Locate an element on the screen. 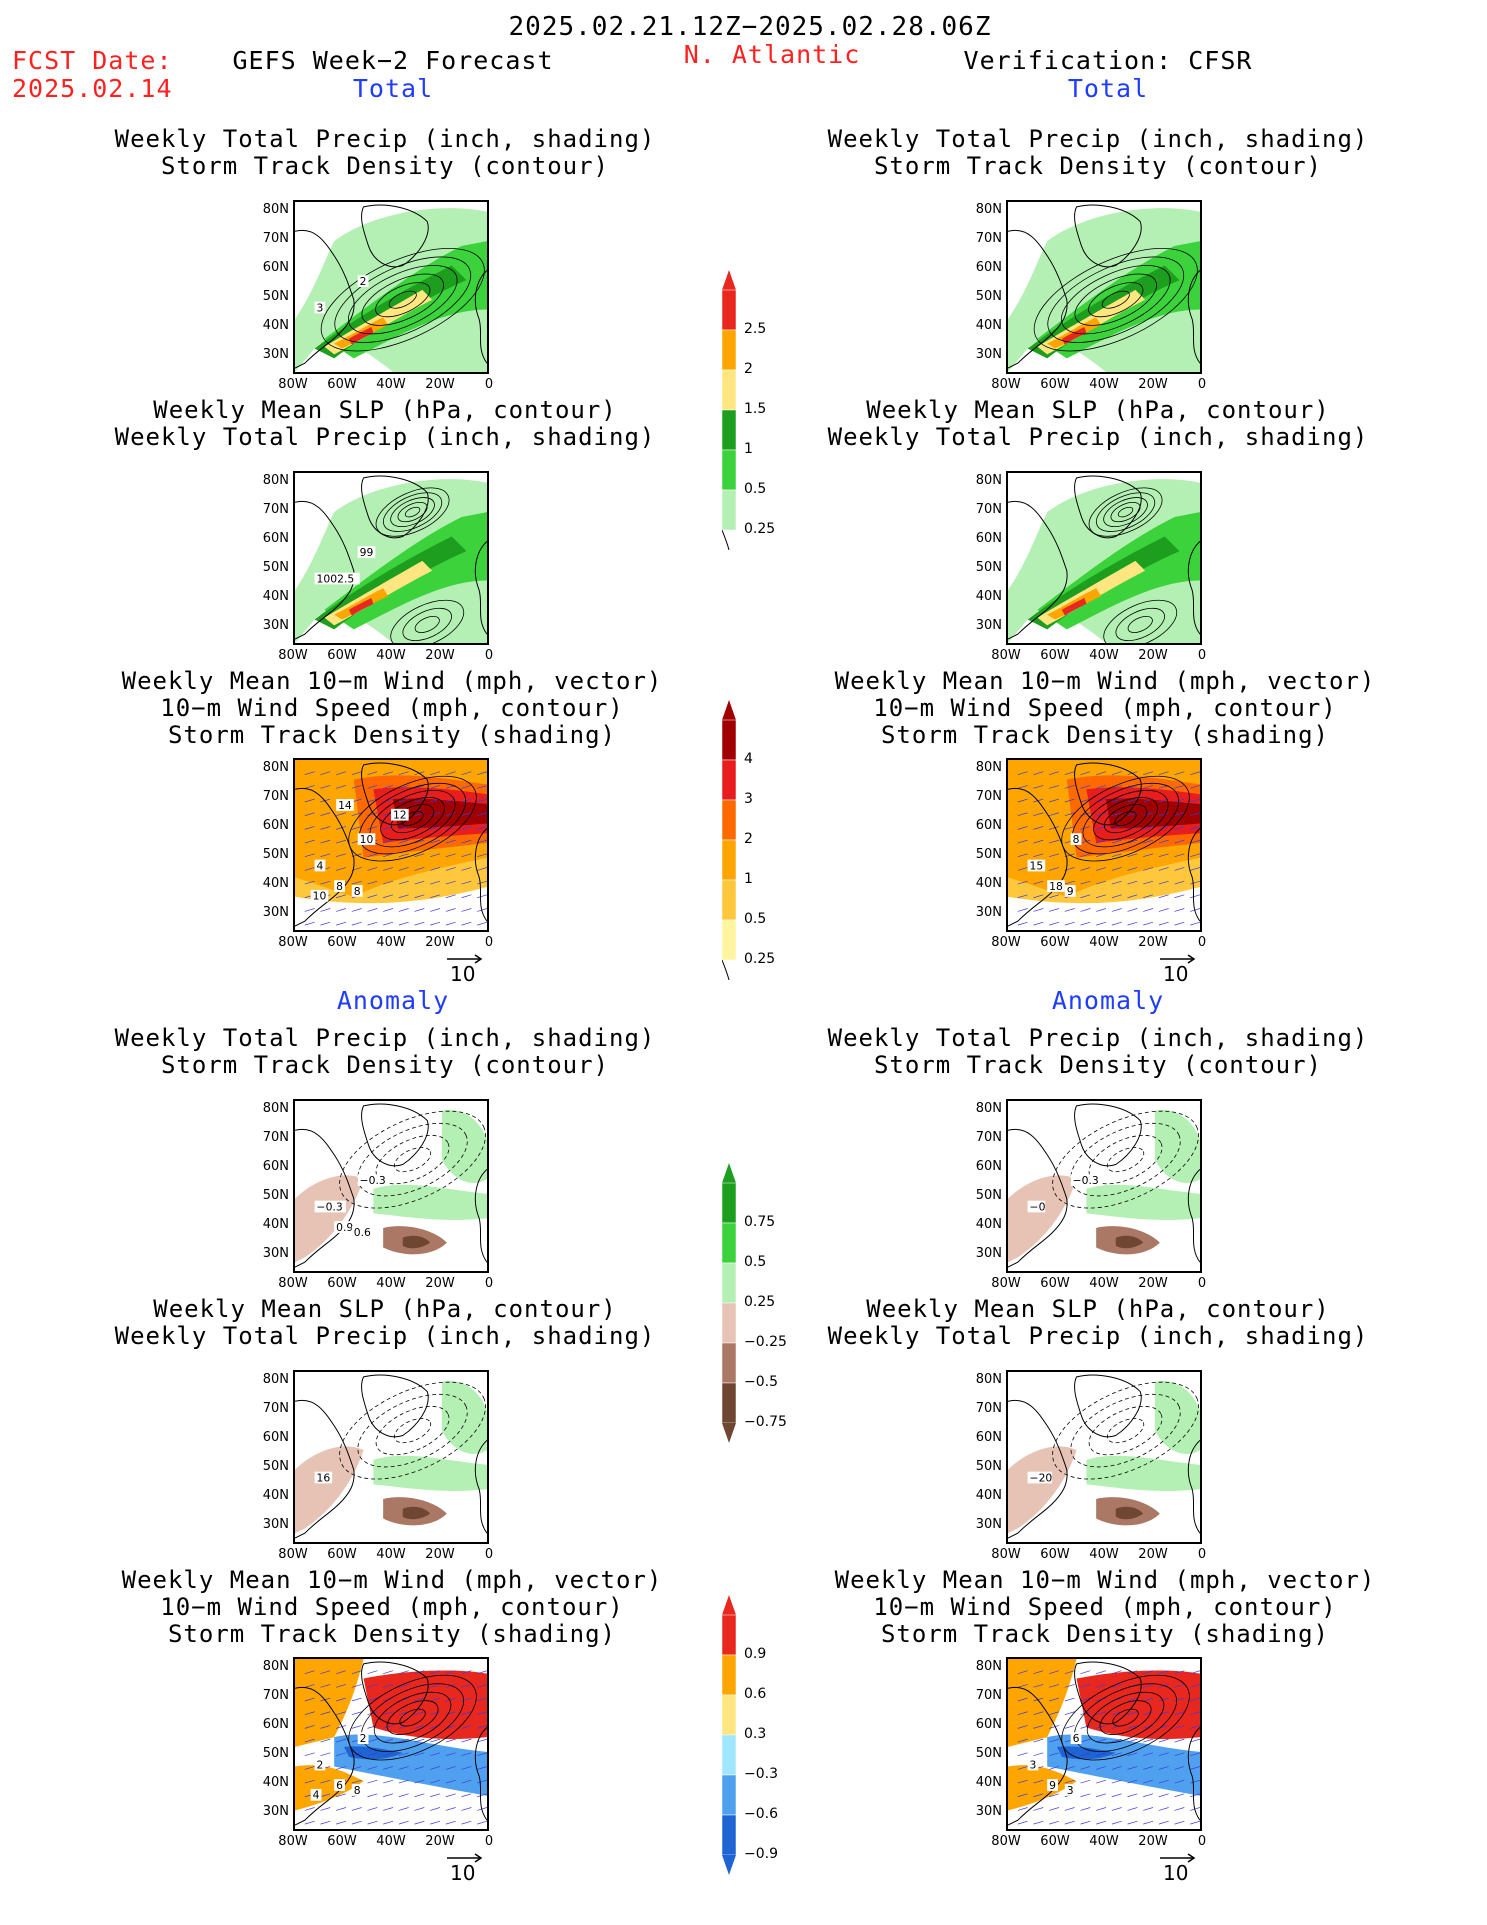 This screenshot has height=1925, width=1487. svg-text: −0 is located at coordinates (1038, 1206).